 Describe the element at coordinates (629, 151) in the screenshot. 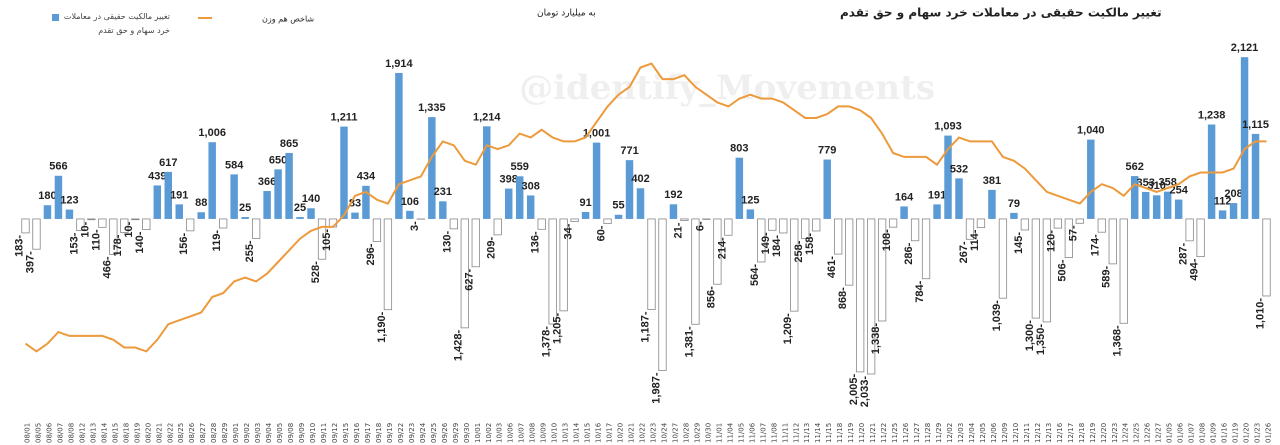

I see `value-label: 771` at that location.